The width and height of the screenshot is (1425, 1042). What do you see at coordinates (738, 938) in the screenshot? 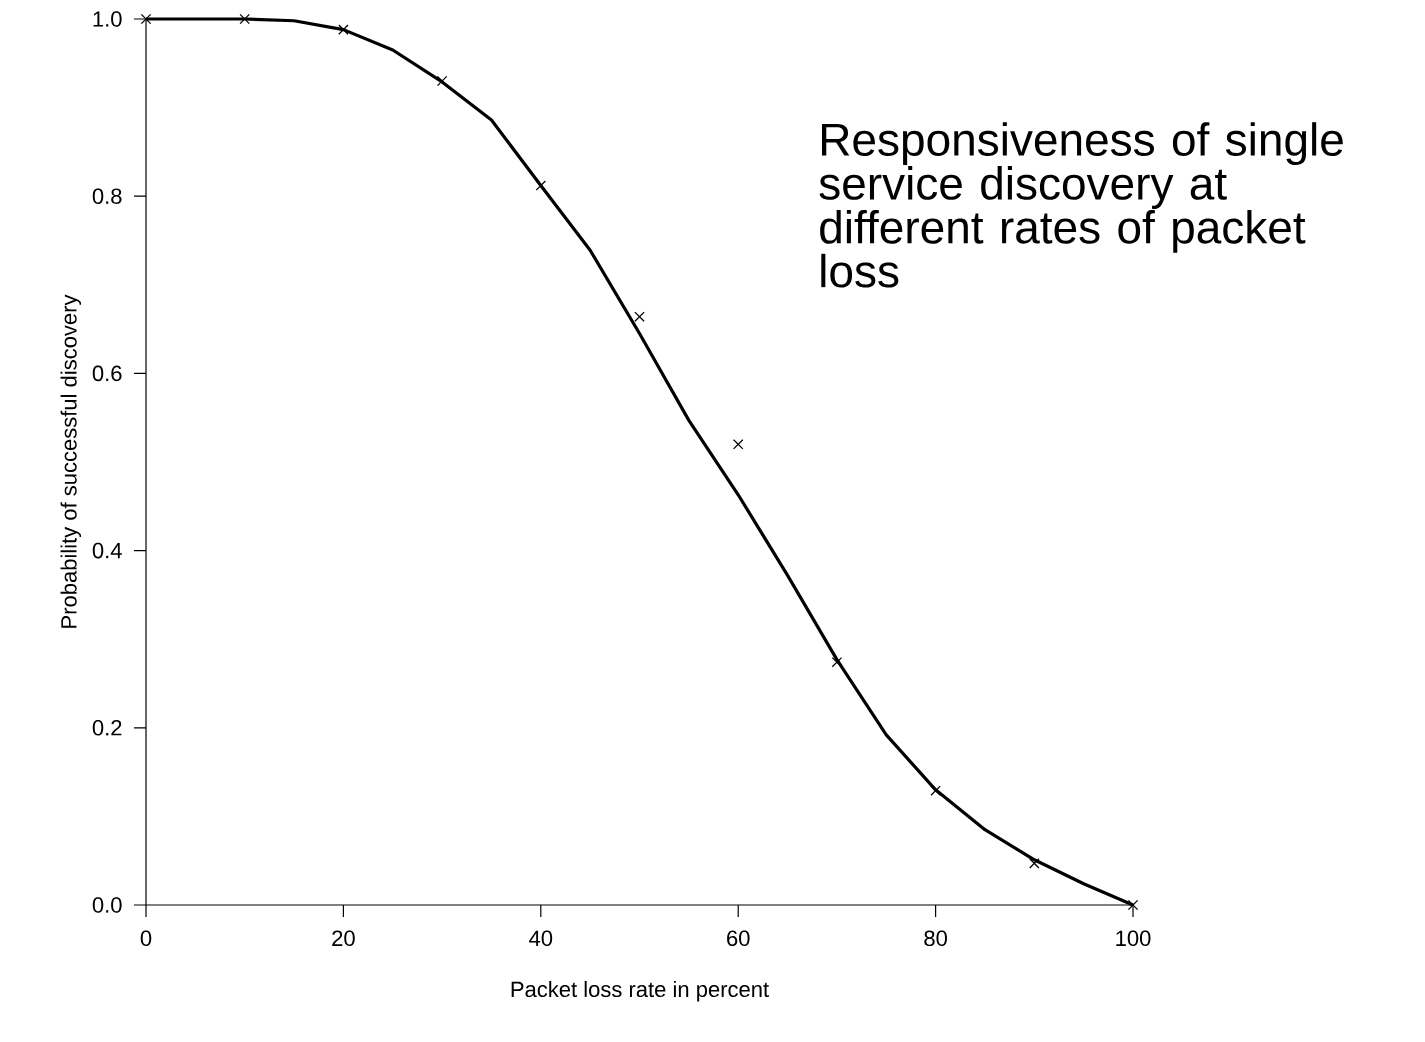
I see `x-tick-label: 60` at bounding box center [738, 938].